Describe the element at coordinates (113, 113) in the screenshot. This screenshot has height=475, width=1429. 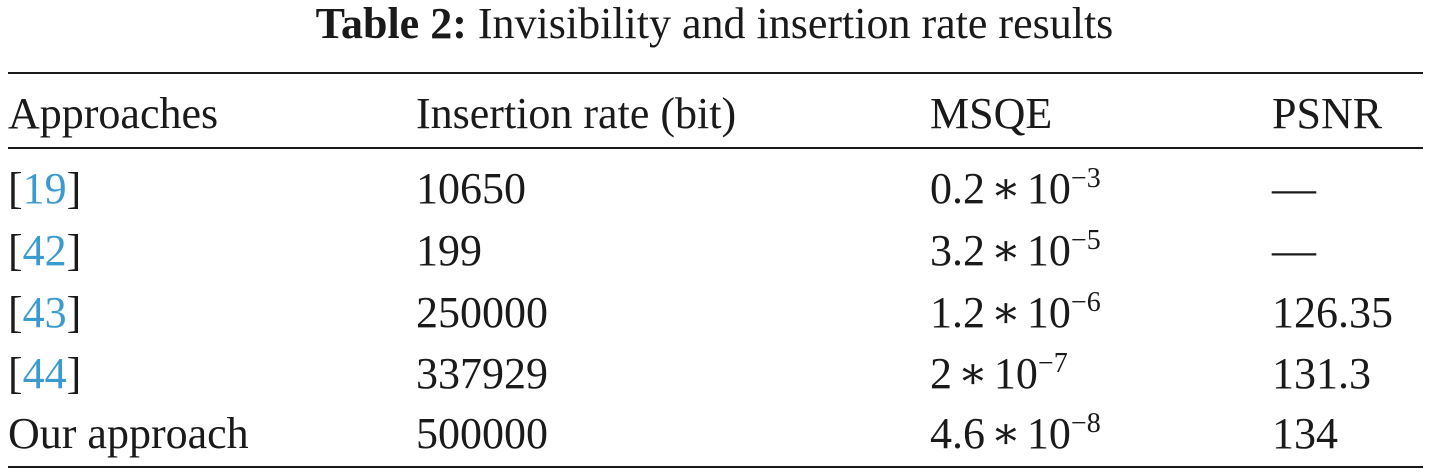
I see `header-approaches: Approaches` at that location.